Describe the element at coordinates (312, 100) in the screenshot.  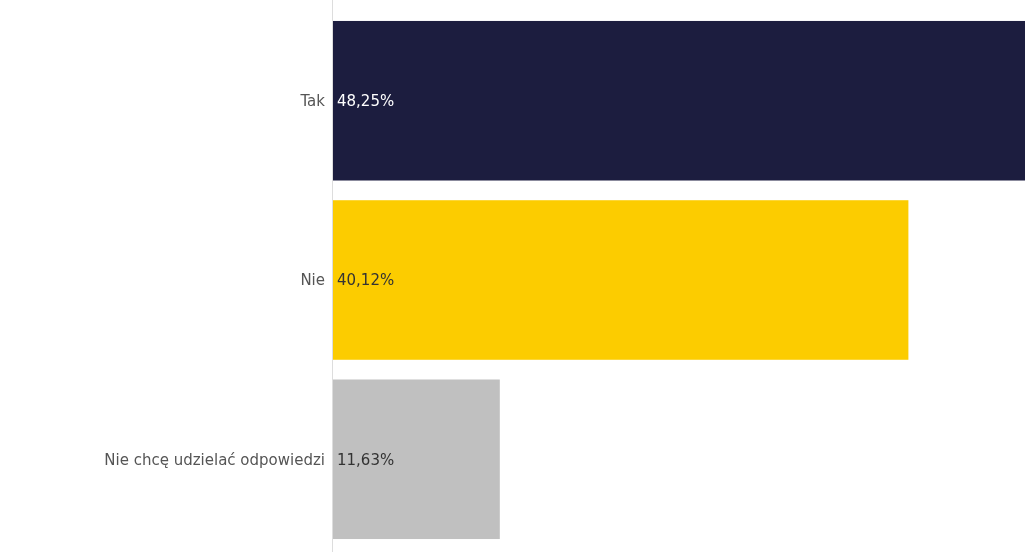
I see `y-tick-label: Tak` at that location.